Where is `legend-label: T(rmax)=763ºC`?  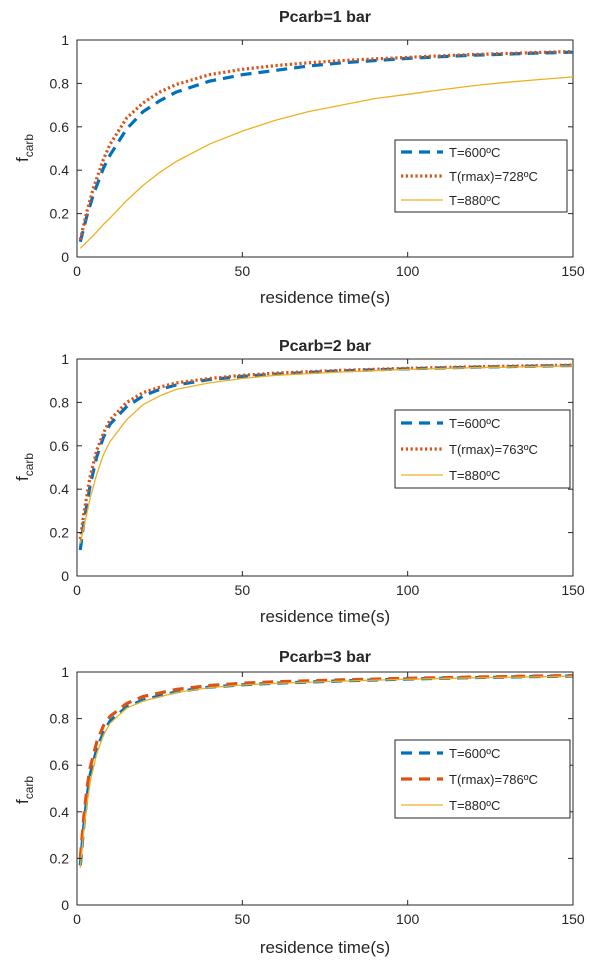
legend-label: T(rmax)=763ºC is located at coordinates (493, 449).